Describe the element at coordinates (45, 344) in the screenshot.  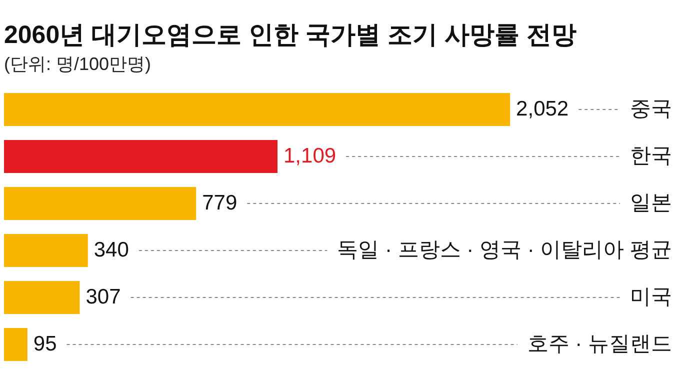
I see `data-label: 95` at that location.